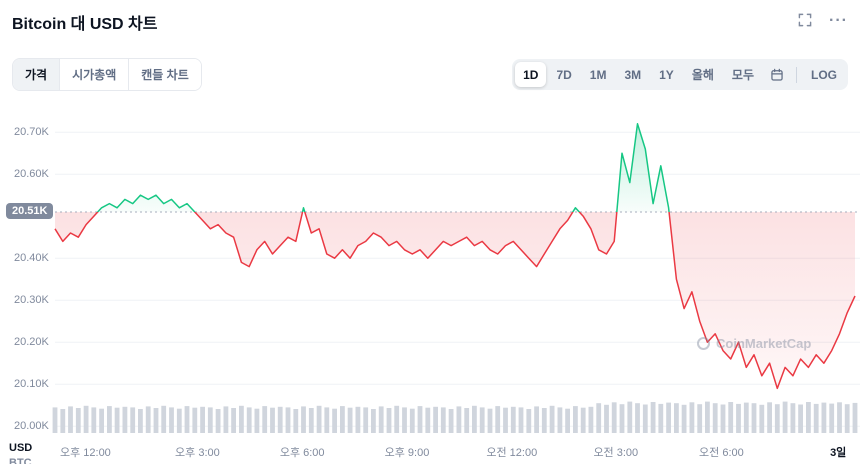 Image resolution: width=860 pixels, height=464 pixels. I want to click on y-axis-label: 20.30K, so click(31, 300).